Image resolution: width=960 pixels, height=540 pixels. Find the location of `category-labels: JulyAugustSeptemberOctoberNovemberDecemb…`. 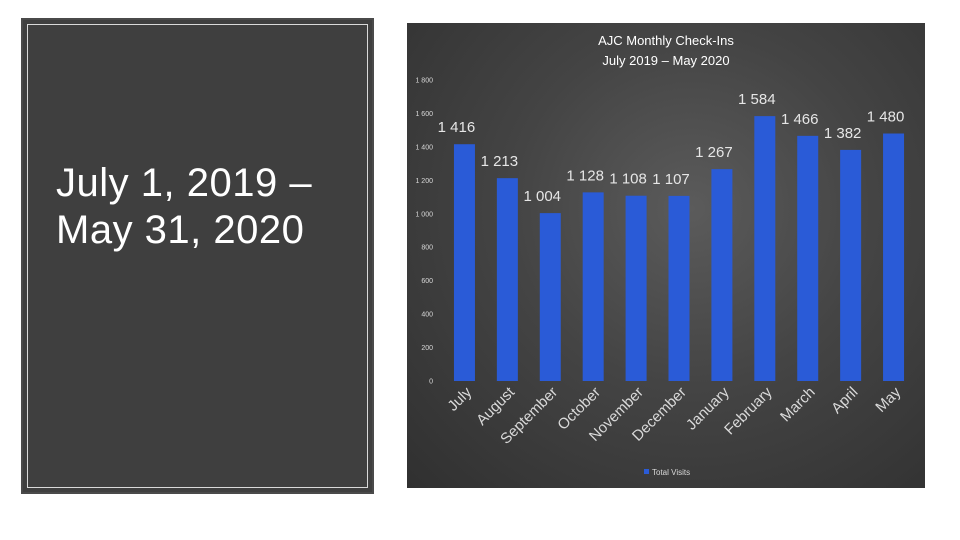

category-labels: JulyAugustSeptemberOctoberNovemberDecemb… is located at coordinates (674, 415).